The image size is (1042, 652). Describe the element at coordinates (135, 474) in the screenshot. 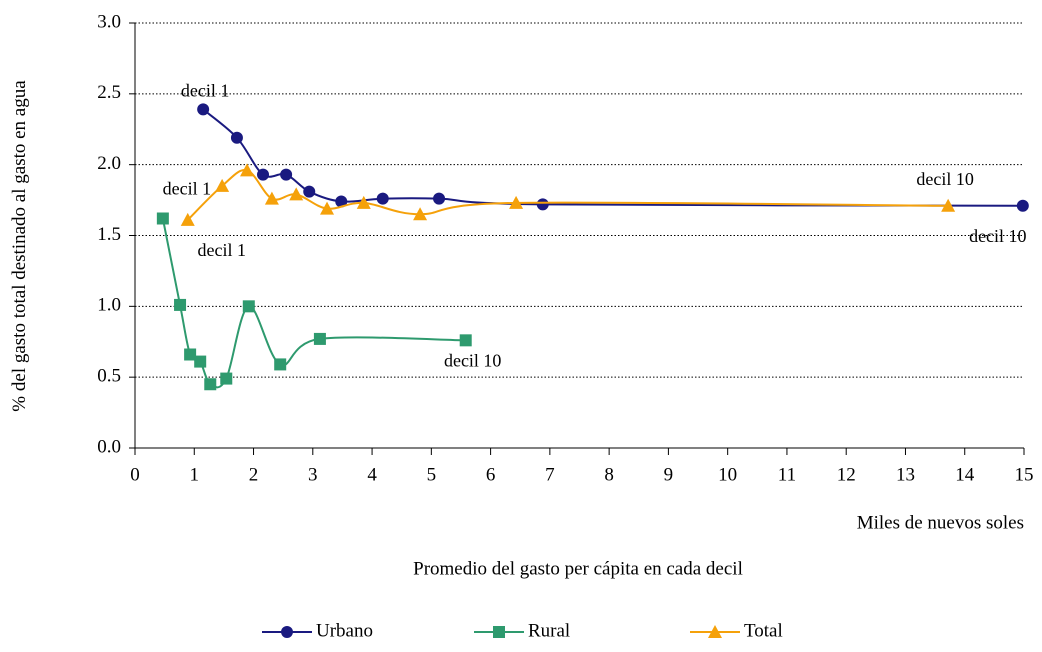

I see `x-tick-label: 0` at that location.